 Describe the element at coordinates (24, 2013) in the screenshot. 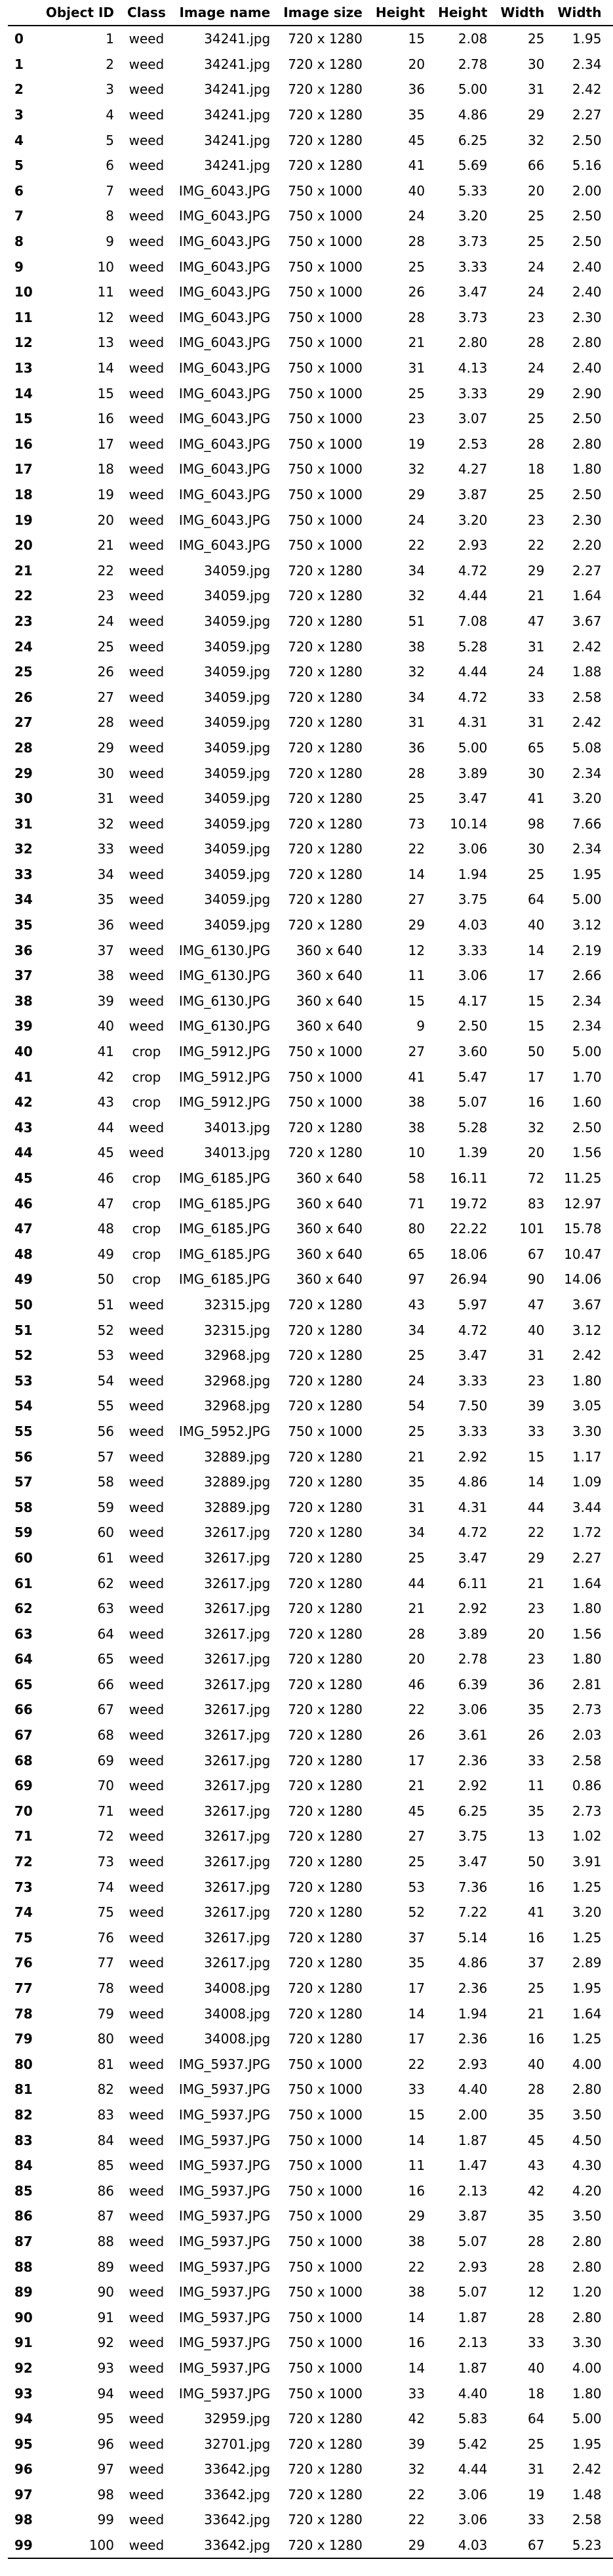

I see `cell-row-index: 78` at that location.